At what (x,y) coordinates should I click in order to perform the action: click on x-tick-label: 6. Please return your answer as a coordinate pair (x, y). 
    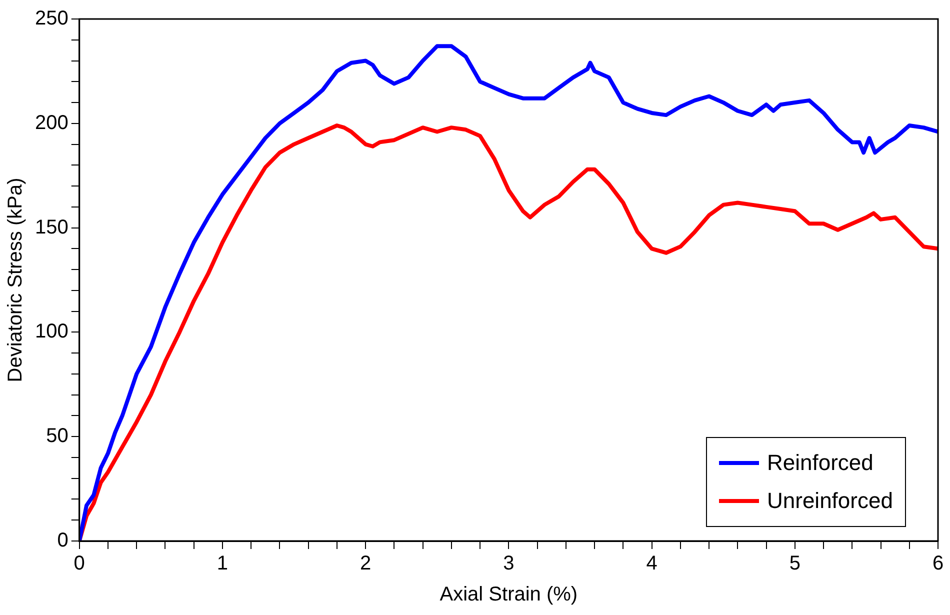
    Looking at the image, I should click on (938, 563).